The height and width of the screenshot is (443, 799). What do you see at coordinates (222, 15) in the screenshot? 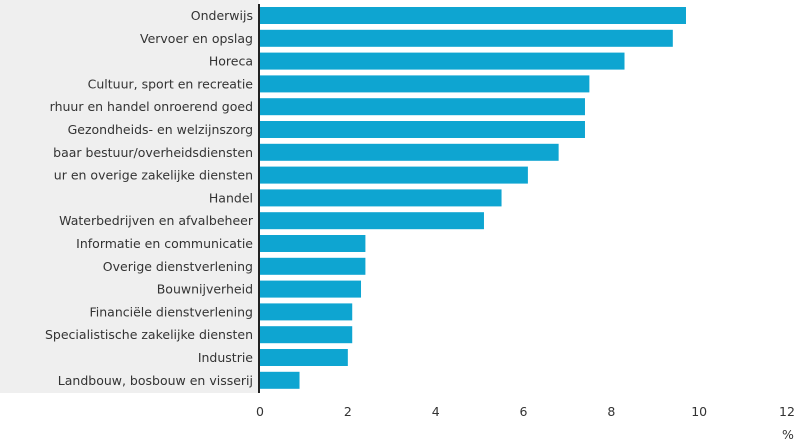
I see `category-label-0: Onderwijs` at bounding box center [222, 15].